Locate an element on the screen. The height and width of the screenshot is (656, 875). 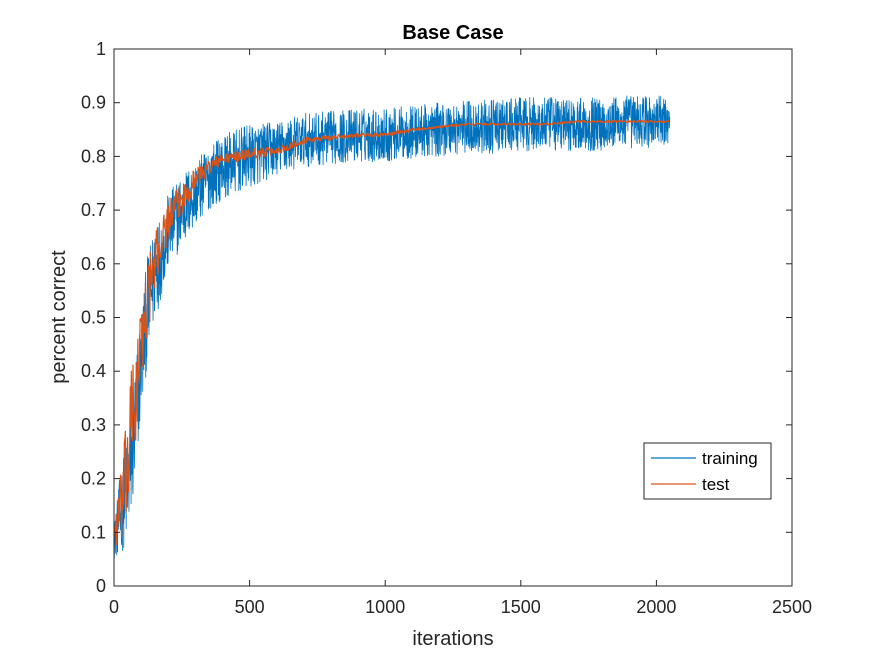
x-axis-label: iterations is located at coordinates (452, 639).